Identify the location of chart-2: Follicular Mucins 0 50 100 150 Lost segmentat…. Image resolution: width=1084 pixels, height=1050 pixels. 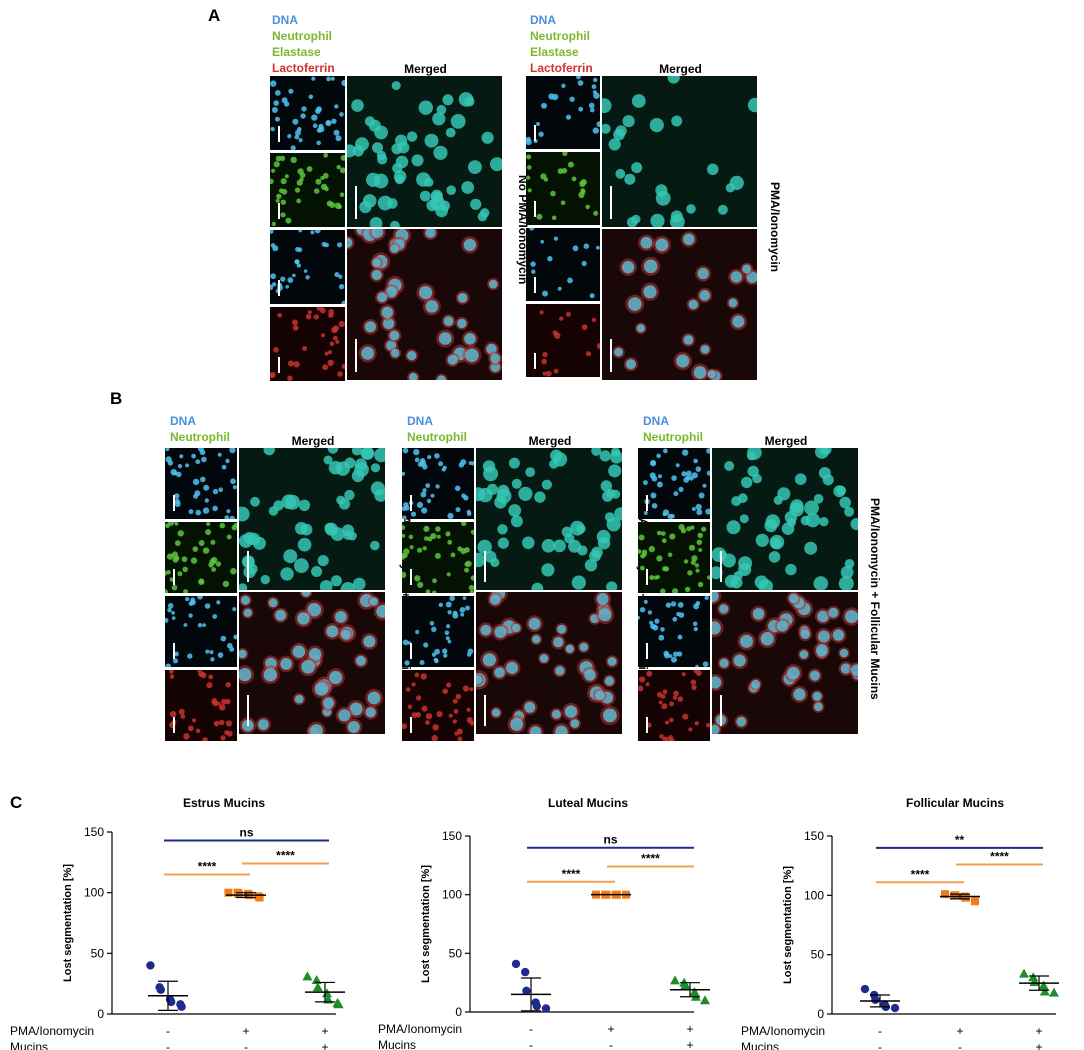
(900, 923).